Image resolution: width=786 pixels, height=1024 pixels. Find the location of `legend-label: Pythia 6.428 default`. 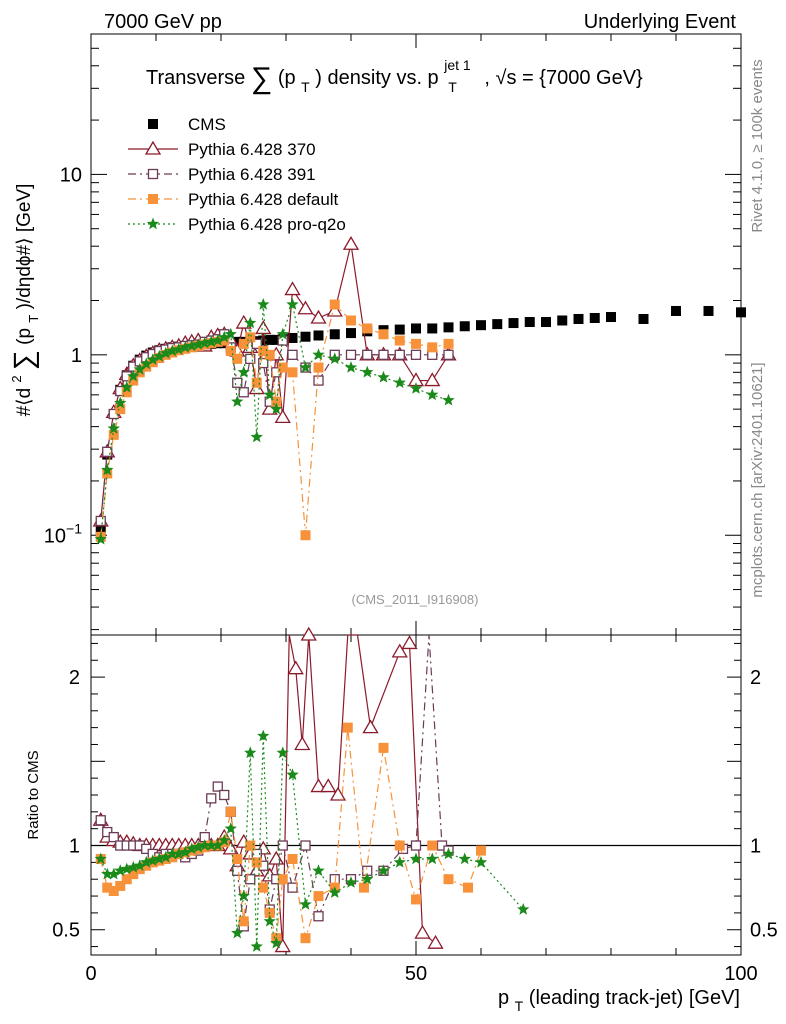

legend-label: Pythia 6.428 default is located at coordinates (263, 199).